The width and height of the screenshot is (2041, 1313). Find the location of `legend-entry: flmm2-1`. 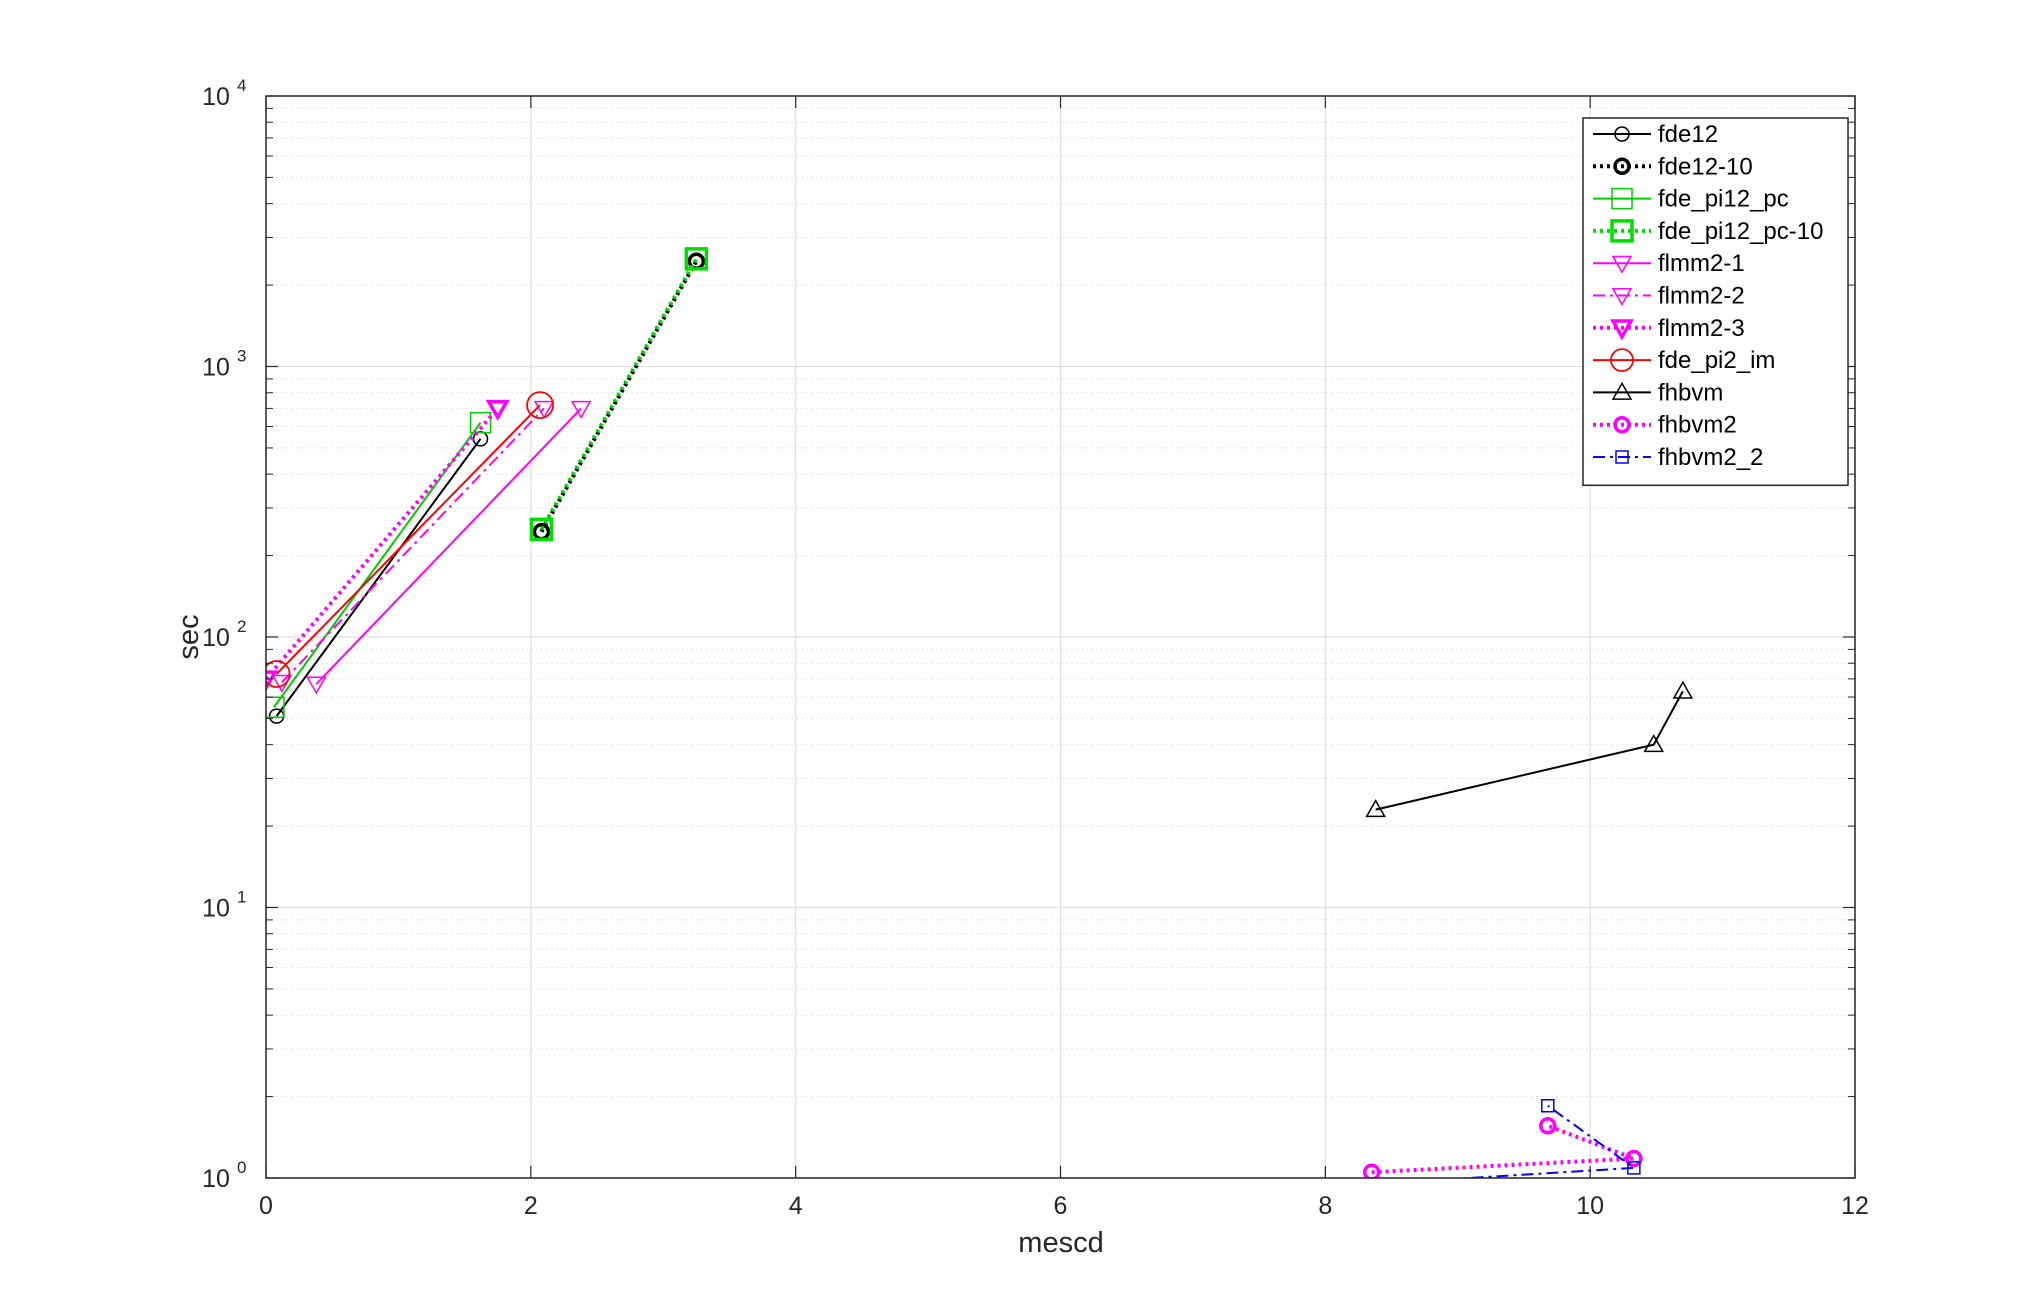

legend-entry: flmm2-1 is located at coordinates (1669, 263).